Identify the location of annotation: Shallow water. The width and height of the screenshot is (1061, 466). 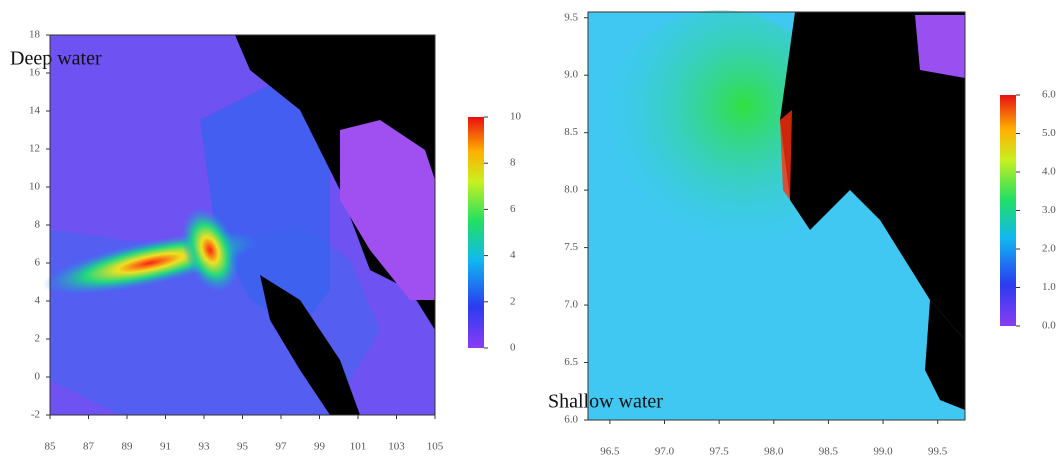
(605, 402).